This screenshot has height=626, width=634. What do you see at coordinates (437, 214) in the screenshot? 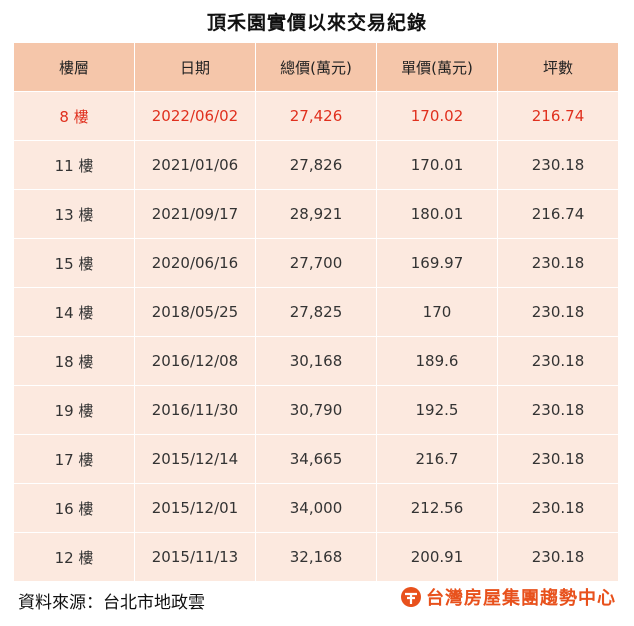
I see `cell-unit-price: 180.01` at bounding box center [437, 214].